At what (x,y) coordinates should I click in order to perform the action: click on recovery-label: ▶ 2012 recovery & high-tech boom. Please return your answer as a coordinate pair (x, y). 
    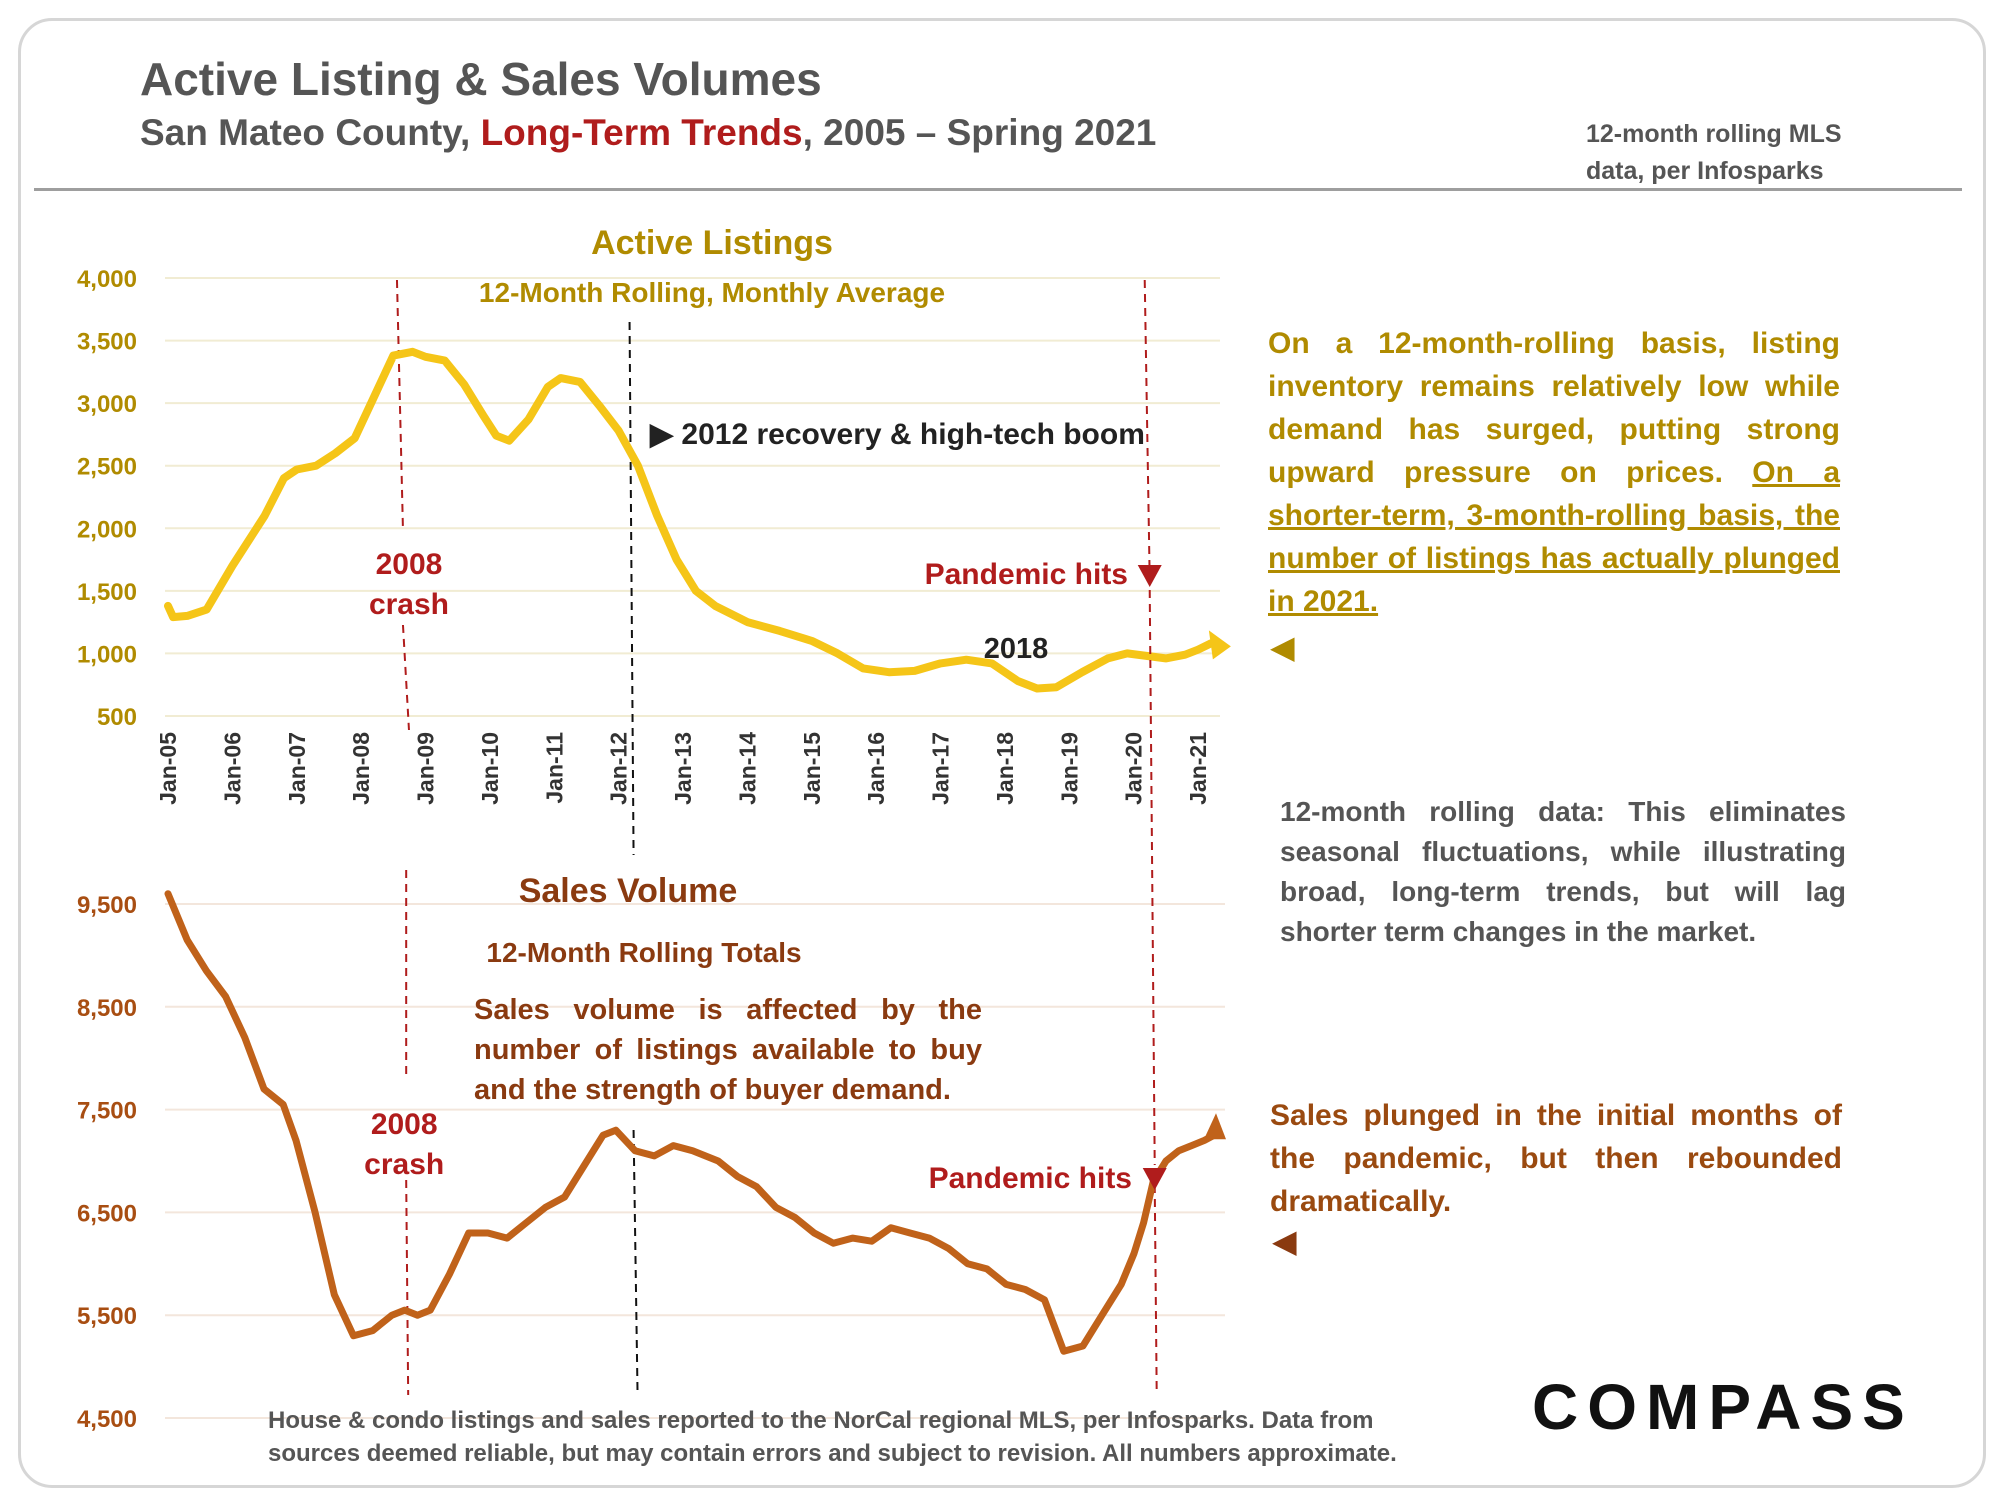
    Looking at the image, I should click on (897, 434).